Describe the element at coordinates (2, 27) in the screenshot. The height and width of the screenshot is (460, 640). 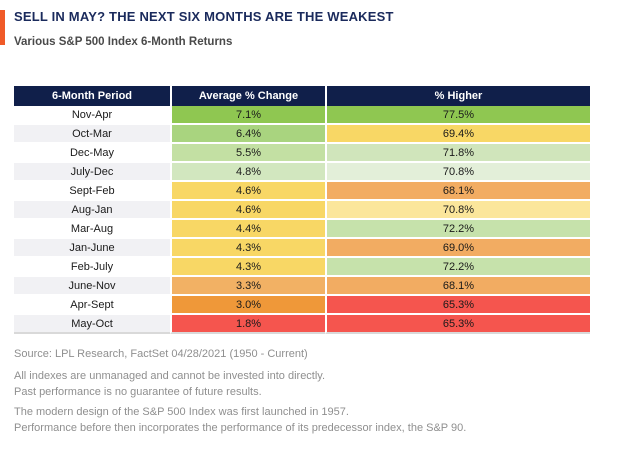
I see `accent-bar` at that location.